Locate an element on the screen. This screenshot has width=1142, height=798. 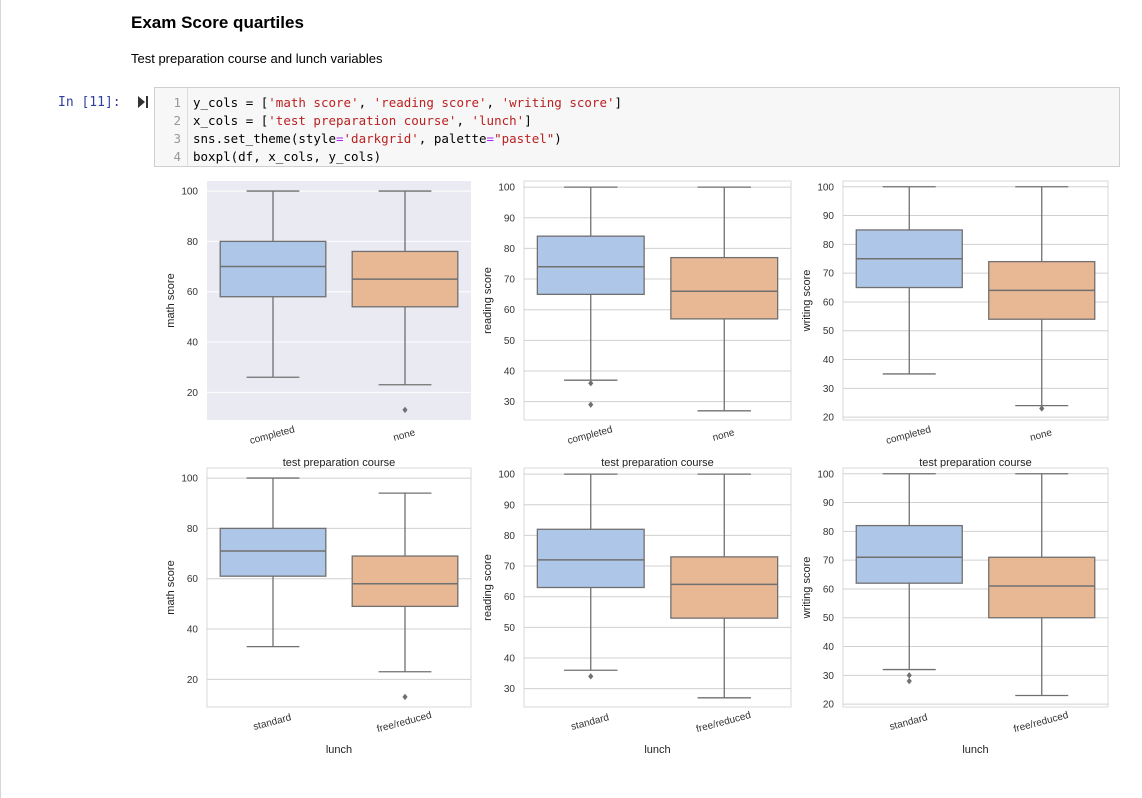
notebook-left-border is located at coordinates (0, 399).